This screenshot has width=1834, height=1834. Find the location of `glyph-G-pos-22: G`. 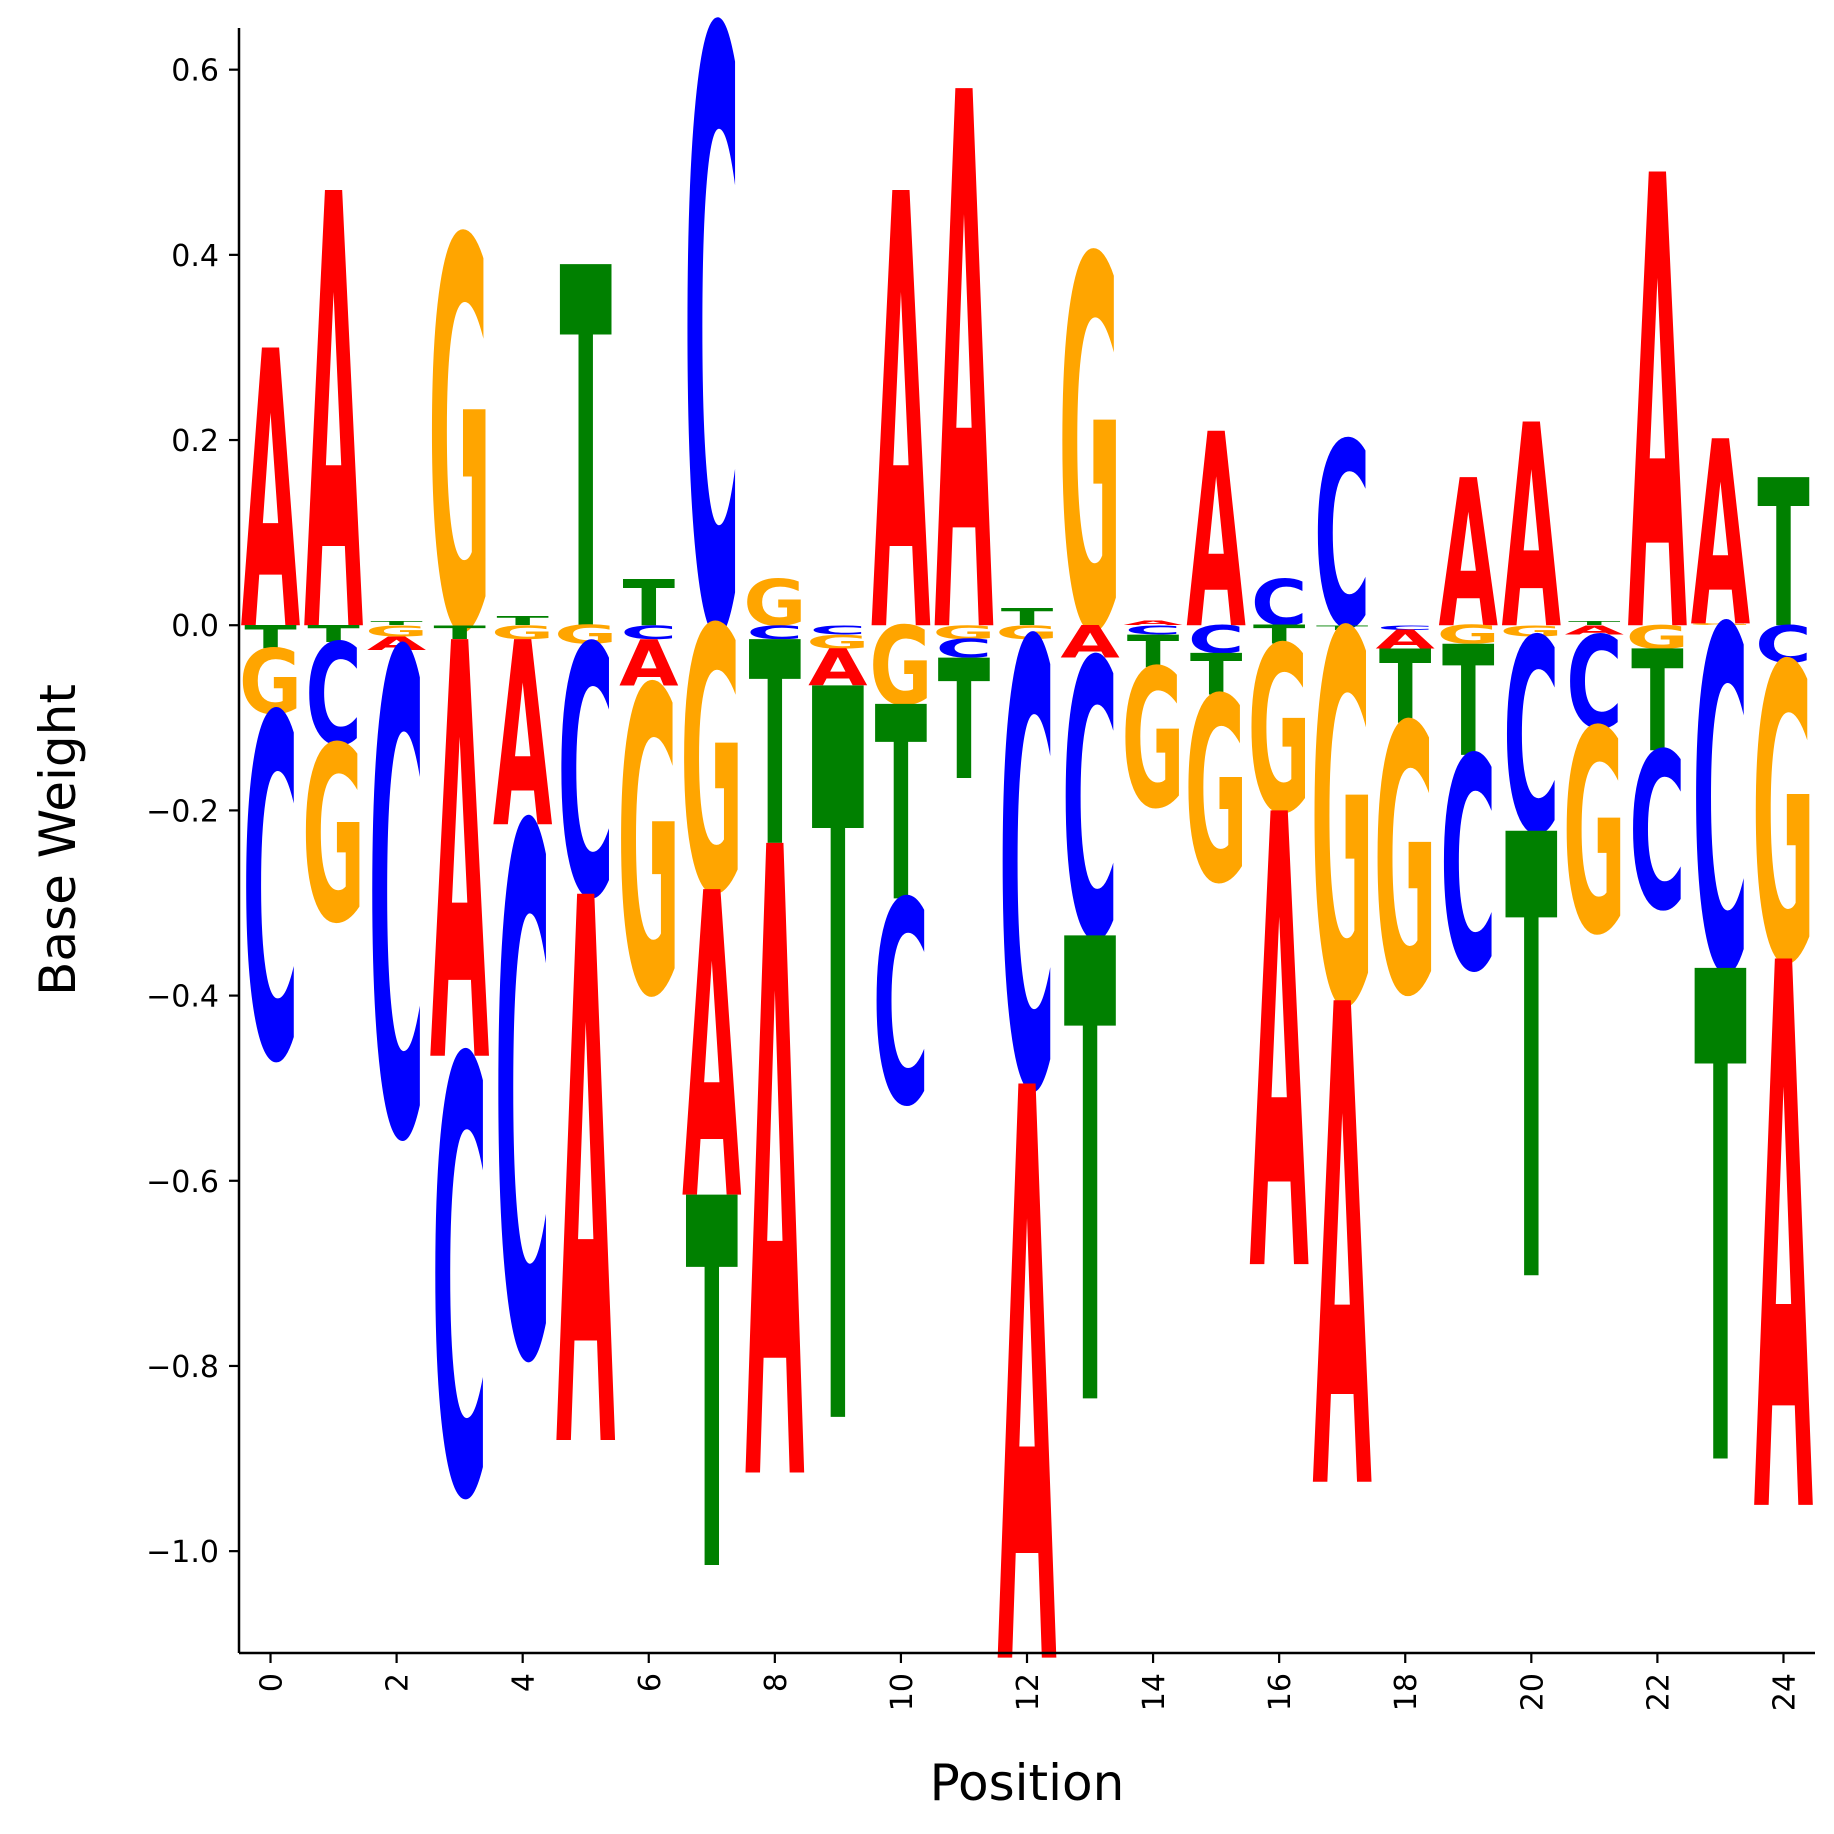

glyph-G-pos-22: G is located at coordinates (1657, 637).